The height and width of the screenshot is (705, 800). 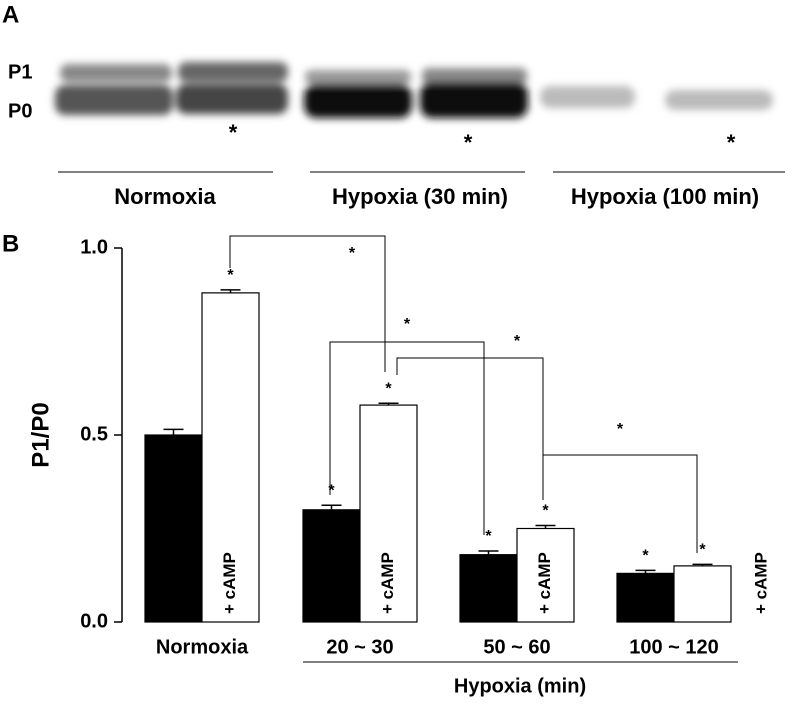 What do you see at coordinates (359, 647) in the screenshot?
I see `x-tick-label: 20 ~ 30` at bounding box center [359, 647].